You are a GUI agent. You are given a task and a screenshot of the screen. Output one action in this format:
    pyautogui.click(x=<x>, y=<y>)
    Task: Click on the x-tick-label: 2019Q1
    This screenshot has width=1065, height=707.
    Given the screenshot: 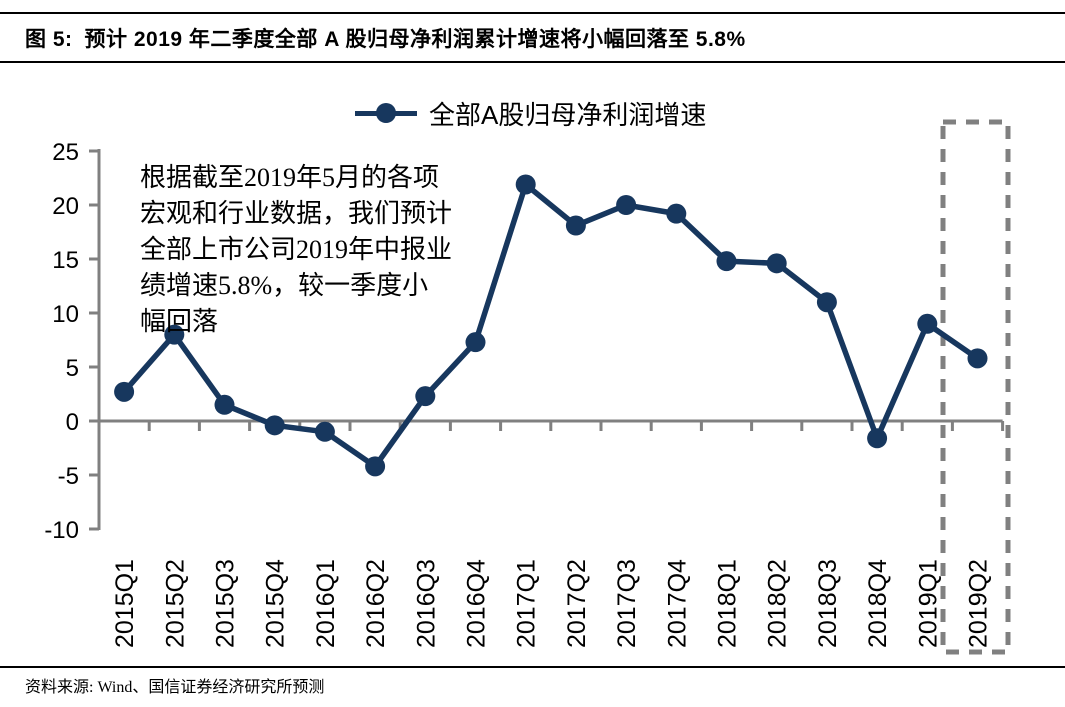 What is the action you would take?
    pyautogui.click(x=928, y=603)
    